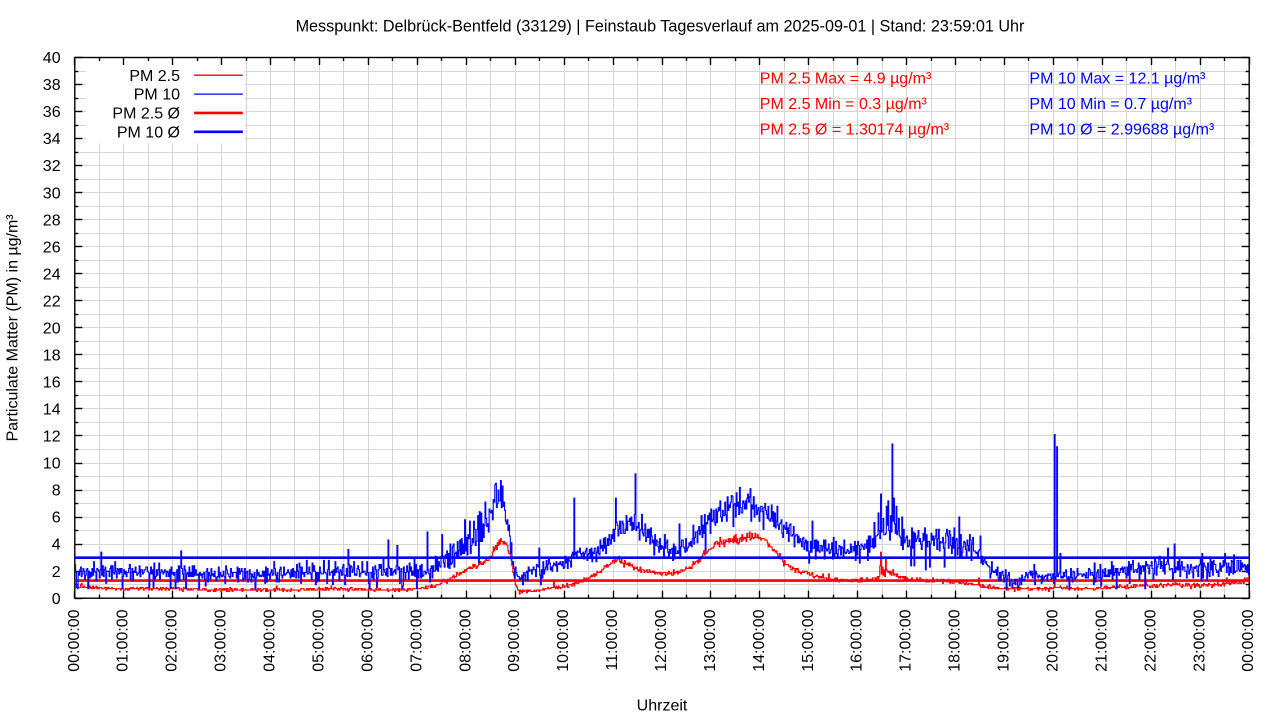  I want to click on svg-text: 05:00:00, so click(319, 640).